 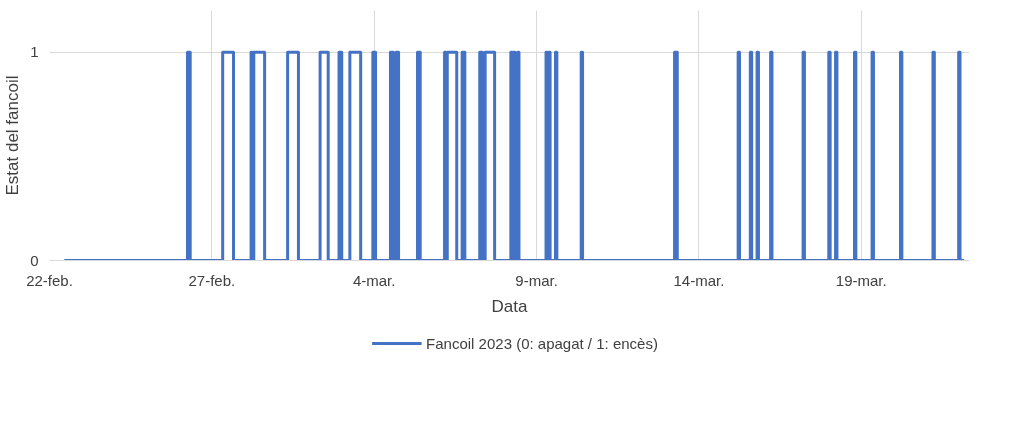 What do you see at coordinates (212, 280) in the screenshot?
I see `x-tick-label: 27-feb.` at bounding box center [212, 280].